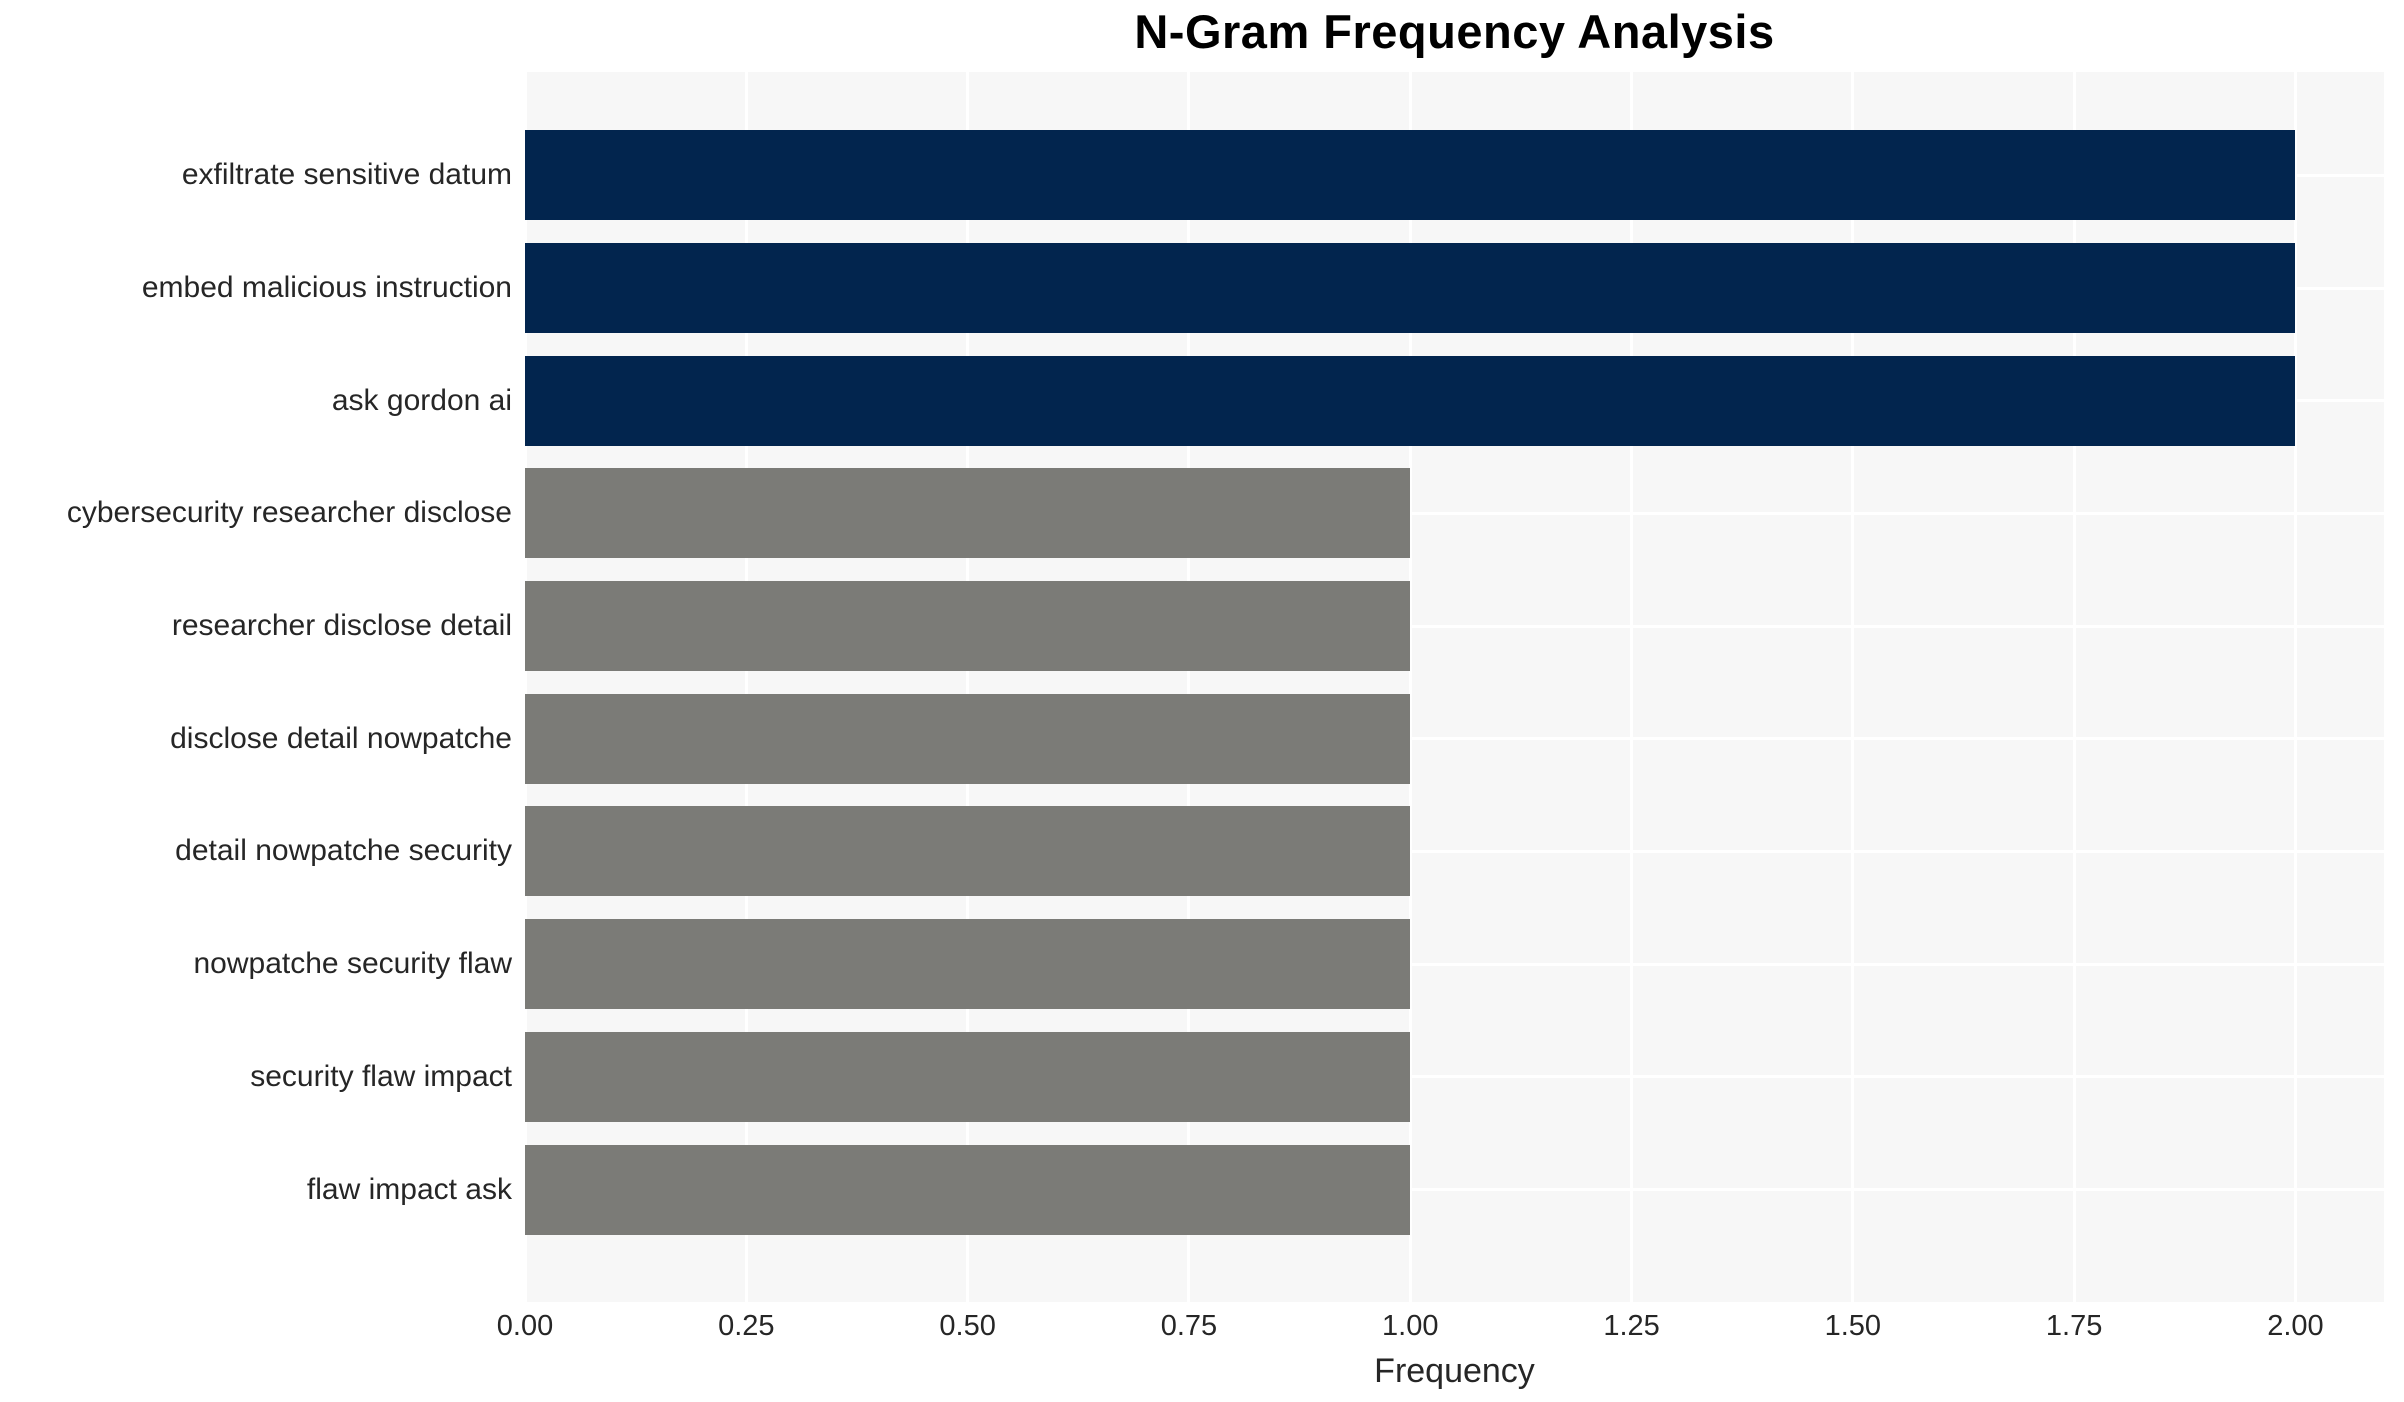  I want to click on y-tick-label: security flaw impact, so click(381, 1076).